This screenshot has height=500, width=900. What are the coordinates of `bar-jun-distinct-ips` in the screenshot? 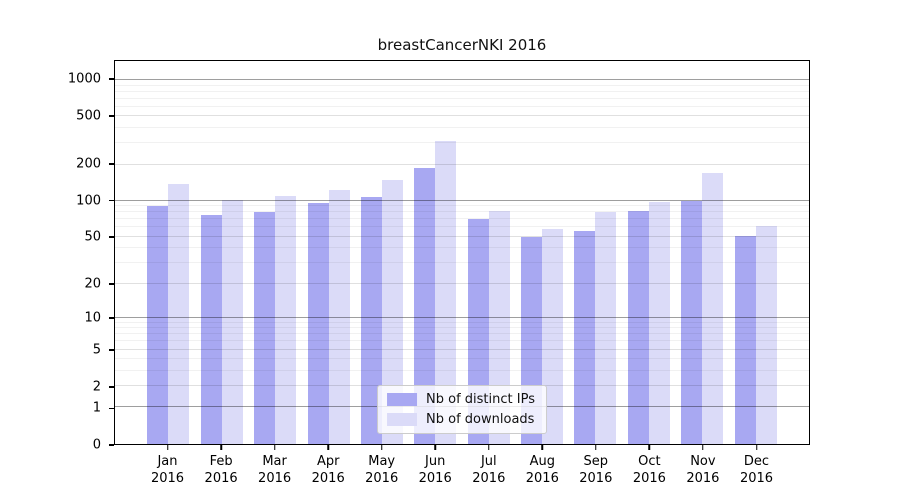 It's located at (425, 306).